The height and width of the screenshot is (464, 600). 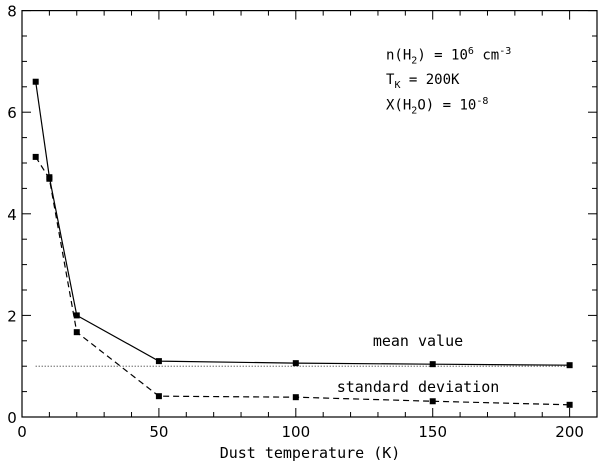 I want to click on annotation-abundance: X(H2O) = 10-8, so click(x=437, y=106).